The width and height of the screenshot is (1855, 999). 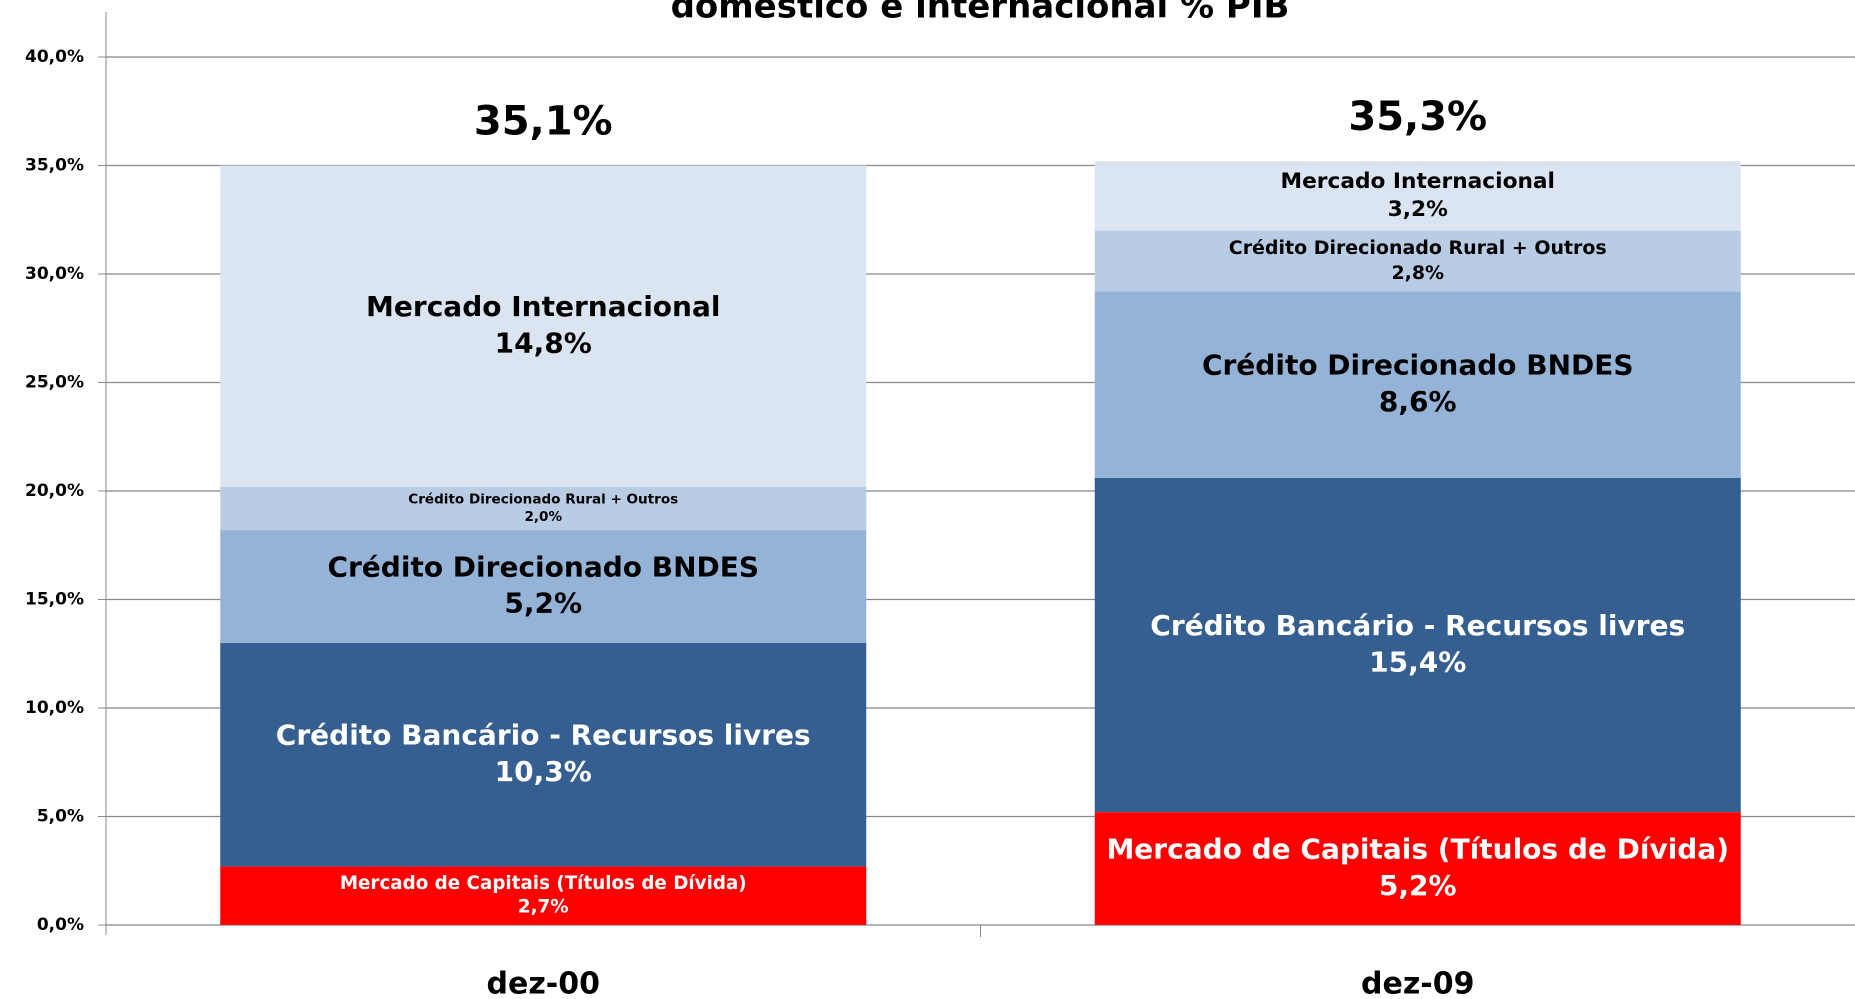 What do you see at coordinates (980, 13) in the screenshot?
I see `chart-title: doméstico e internacional % PIB` at bounding box center [980, 13].